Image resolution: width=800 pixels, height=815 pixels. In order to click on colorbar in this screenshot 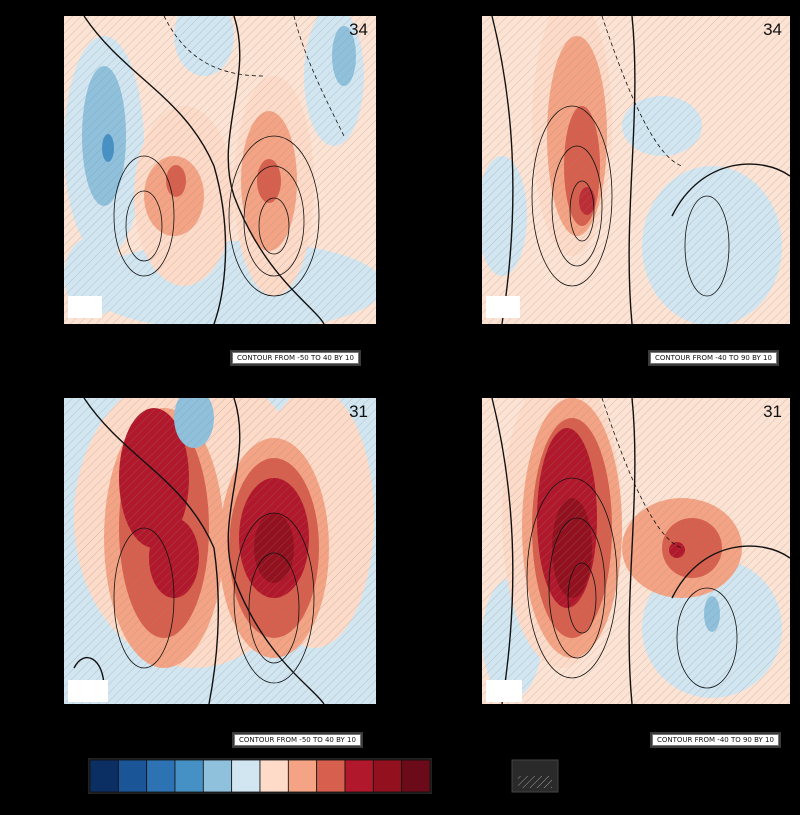, I will do `click(260, 776)`.